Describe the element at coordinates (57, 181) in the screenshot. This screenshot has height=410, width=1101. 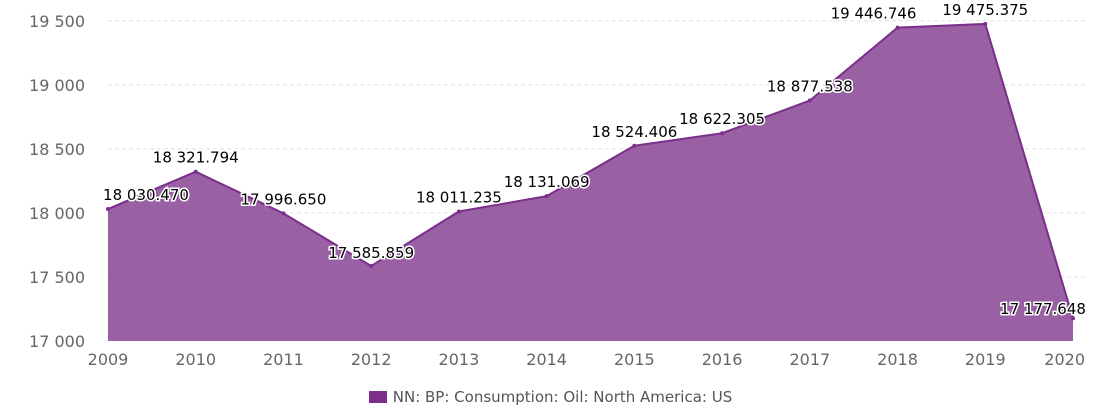
I see `y-axis-ticks: 17 000 17 500 18 000 18 500 19 000 19 500` at that location.